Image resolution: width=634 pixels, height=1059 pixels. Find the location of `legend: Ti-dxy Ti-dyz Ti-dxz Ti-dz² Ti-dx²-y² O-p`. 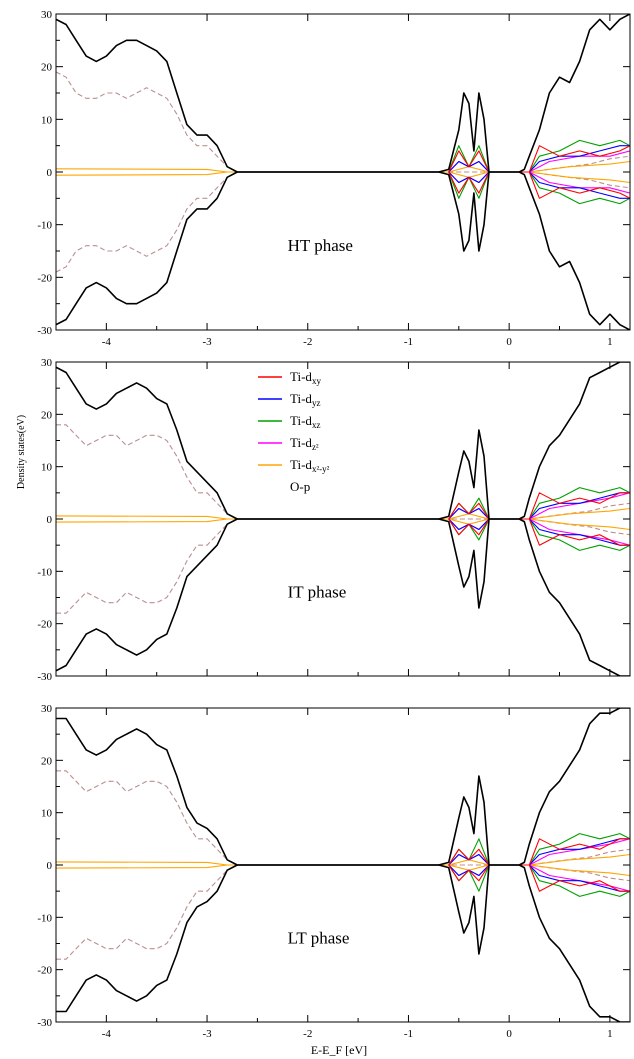

legend: Ti-dxy Ti-dyz Ti-dxz Ti-dz² Ti-dx²-y² O-p is located at coordinates (294, 431).